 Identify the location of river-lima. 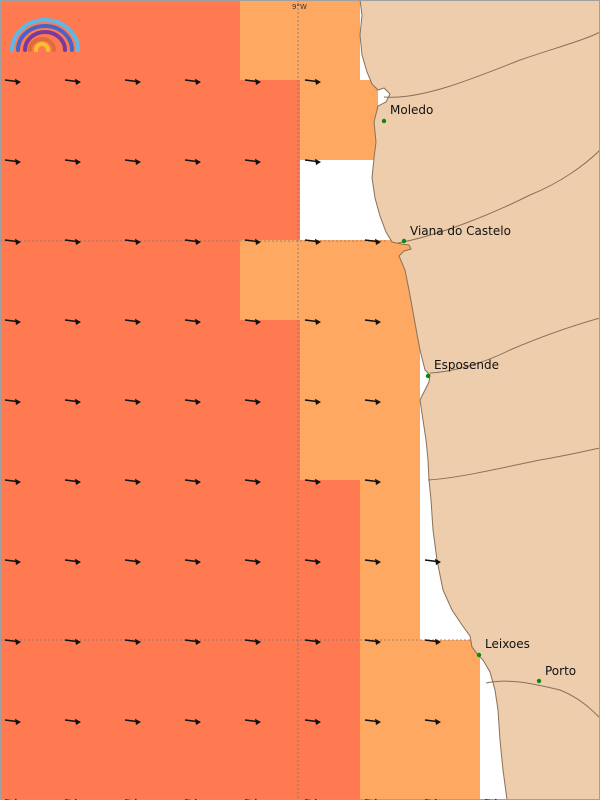
(498, 196).